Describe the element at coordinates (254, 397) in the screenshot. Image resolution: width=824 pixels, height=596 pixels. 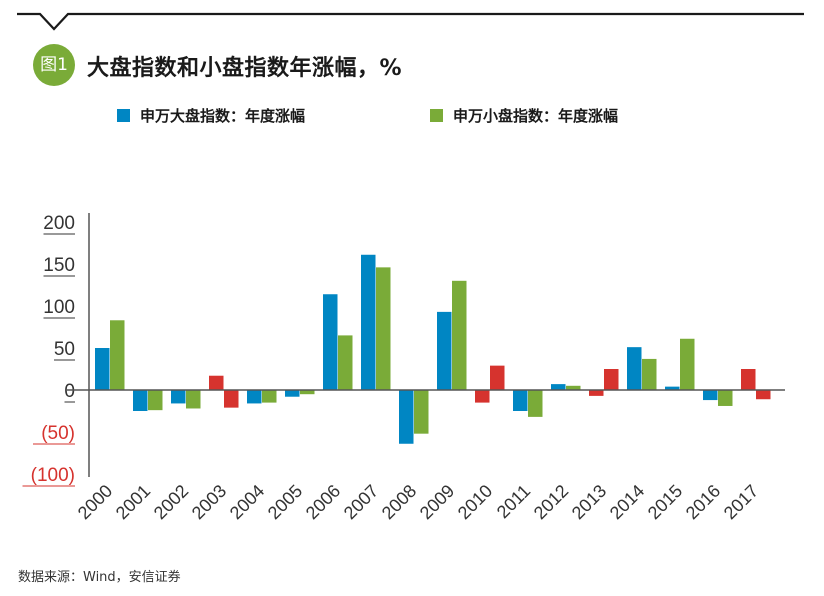
I see `bar-large-cap-2004` at that location.